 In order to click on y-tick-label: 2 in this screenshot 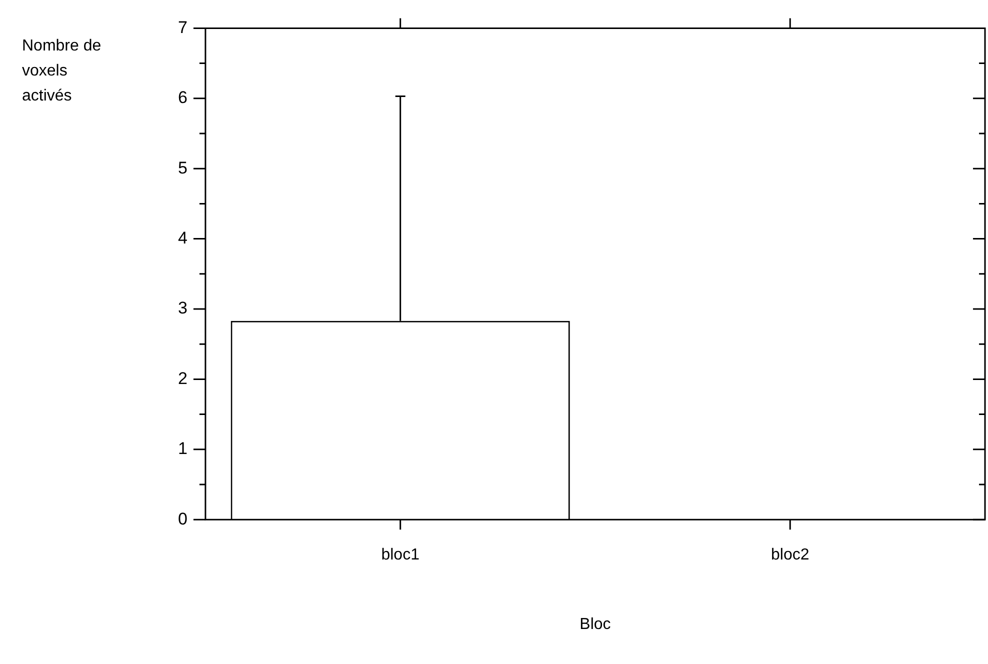, I will do `click(183, 378)`.